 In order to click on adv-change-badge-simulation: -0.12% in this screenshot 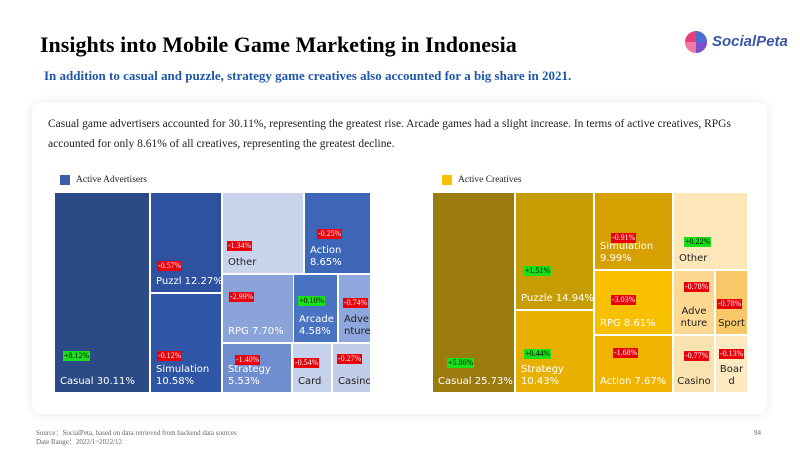, I will do `click(170, 356)`.